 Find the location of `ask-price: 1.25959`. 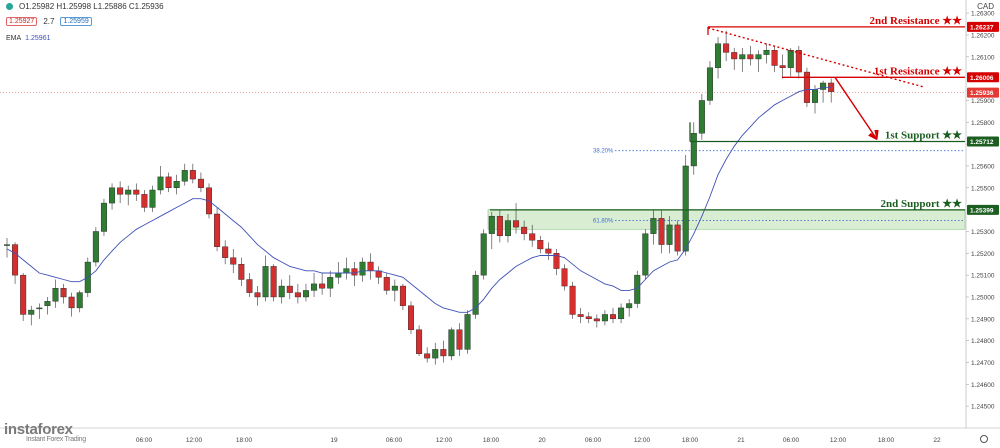

ask-price: 1.25959 is located at coordinates (76, 21).